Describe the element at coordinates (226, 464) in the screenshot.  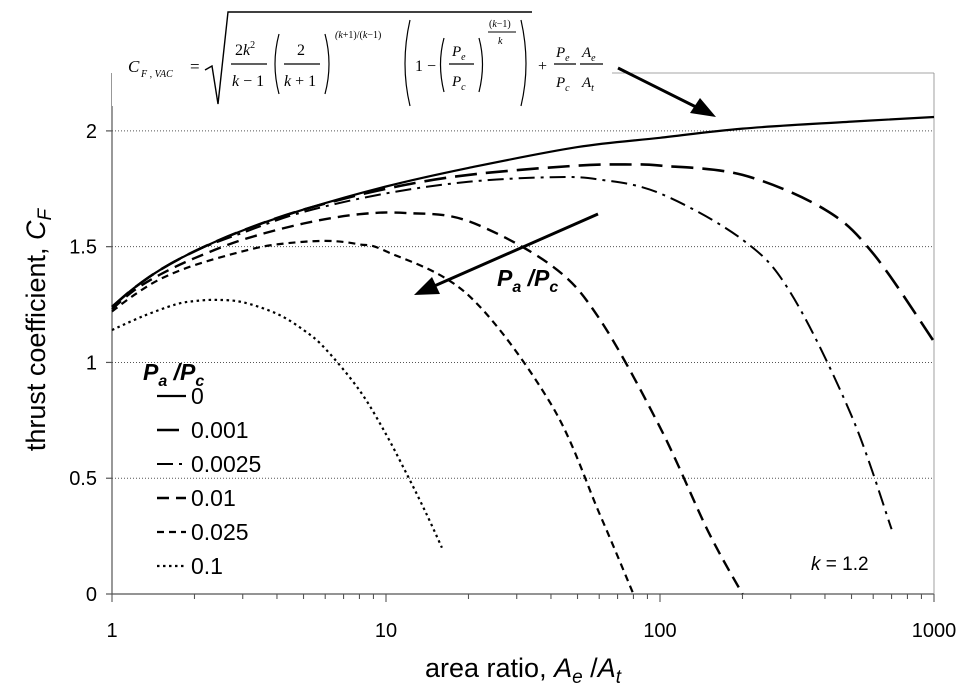
I see `legend-label: 0.0025` at that location.